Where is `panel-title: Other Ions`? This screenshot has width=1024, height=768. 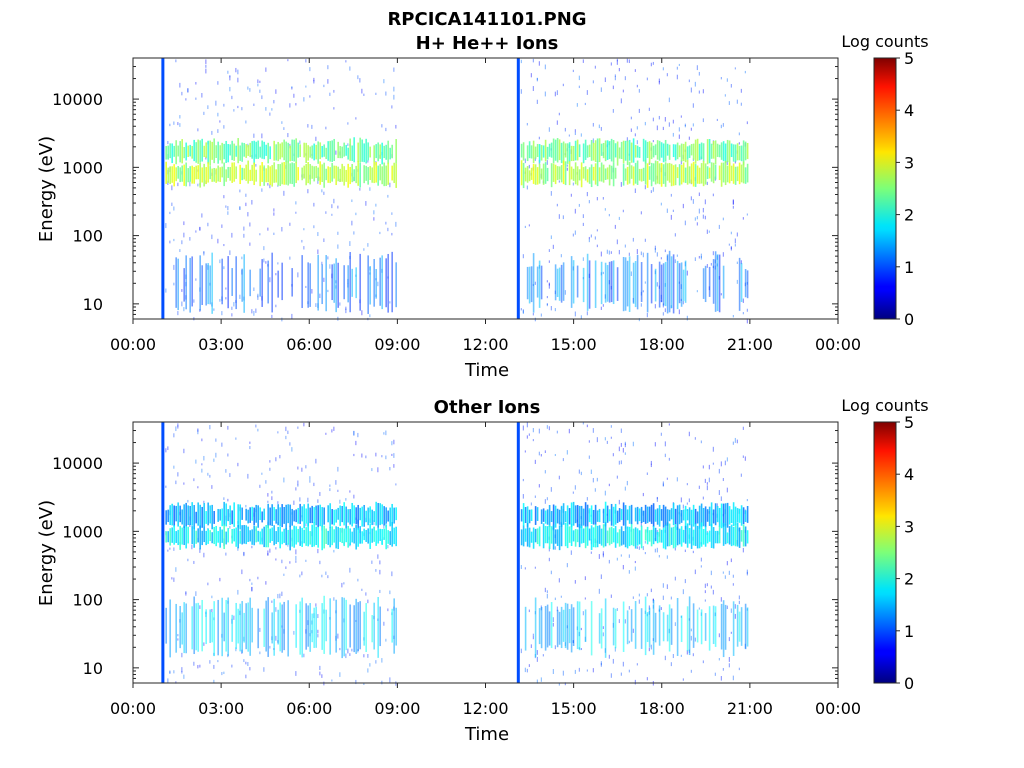
panel-title: Other Ions is located at coordinates (487, 407).